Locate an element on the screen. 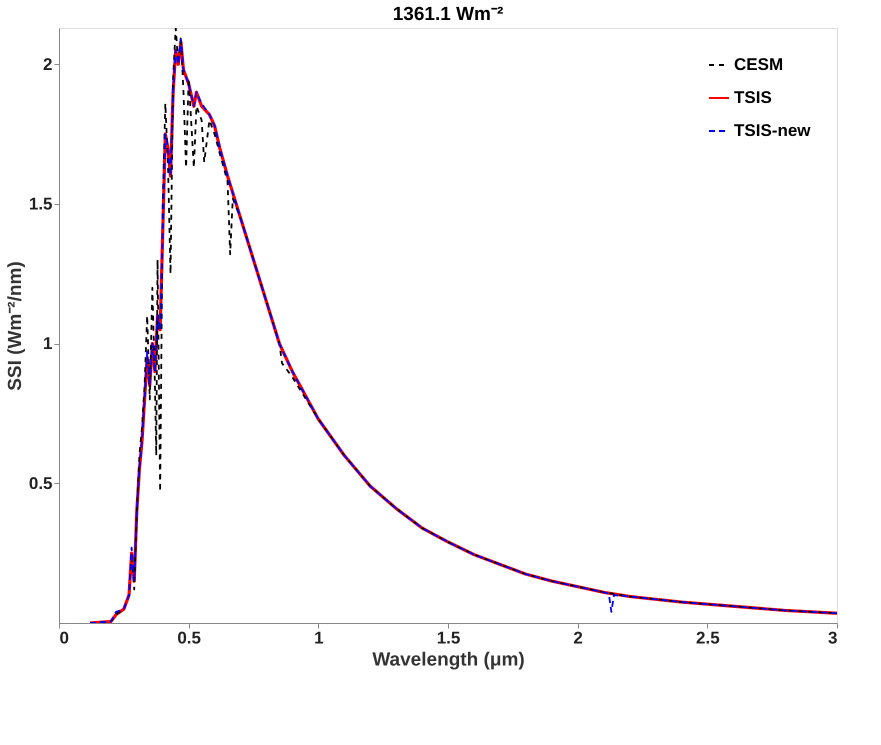 Image resolution: width=881 pixels, height=745 pixels. legend-label: CESM is located at coordinates (759, 64).